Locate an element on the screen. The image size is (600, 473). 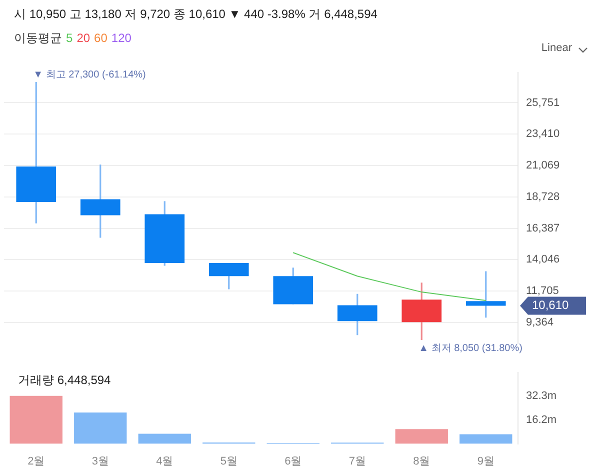
x-tick-label: 7월 is located at coordinates (357, 461).